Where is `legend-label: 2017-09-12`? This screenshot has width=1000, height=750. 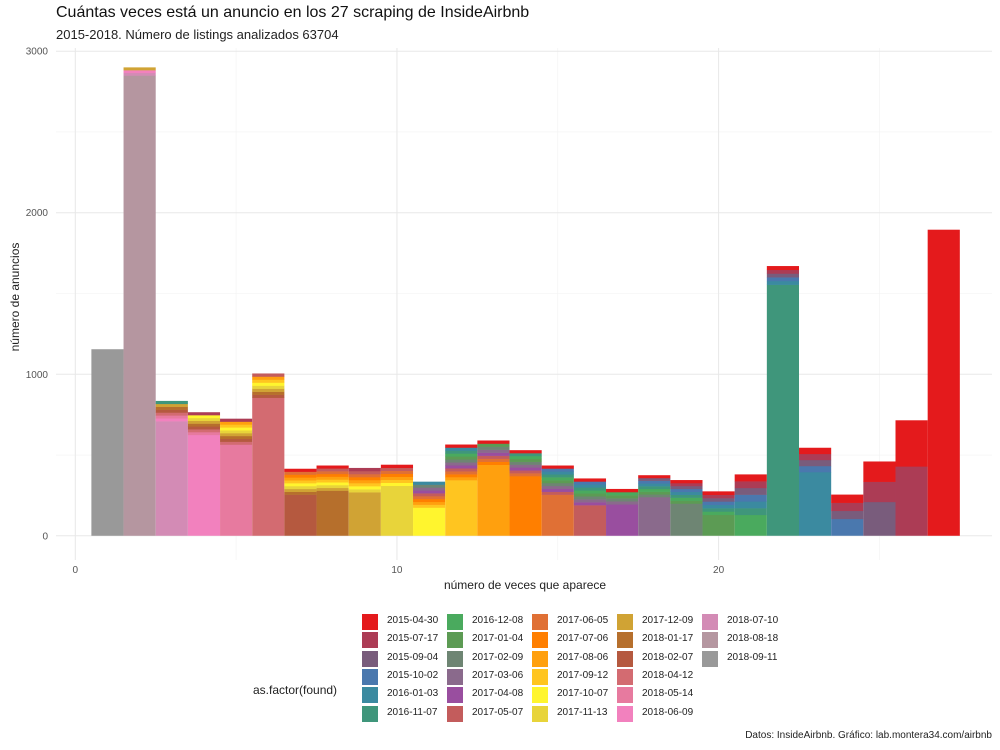 legend-label: 2017-09-12 is located at coordinates (583, 675).